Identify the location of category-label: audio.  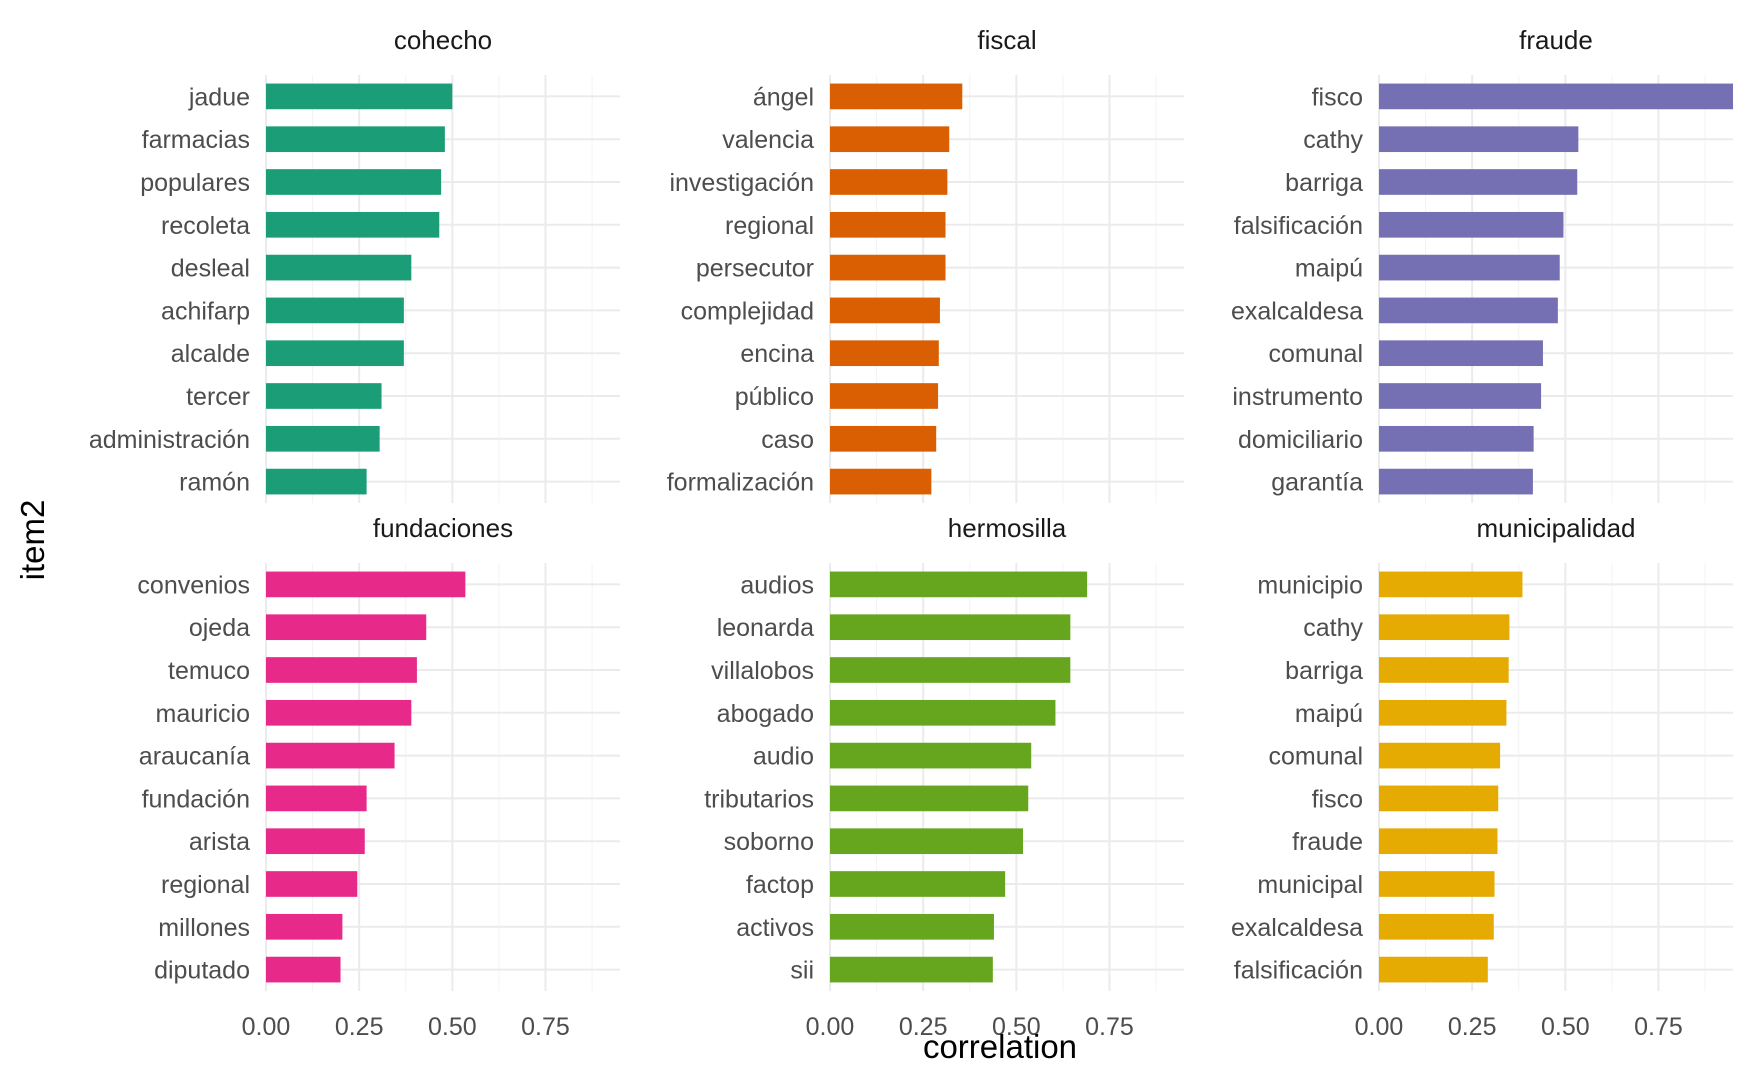
(783, 757).